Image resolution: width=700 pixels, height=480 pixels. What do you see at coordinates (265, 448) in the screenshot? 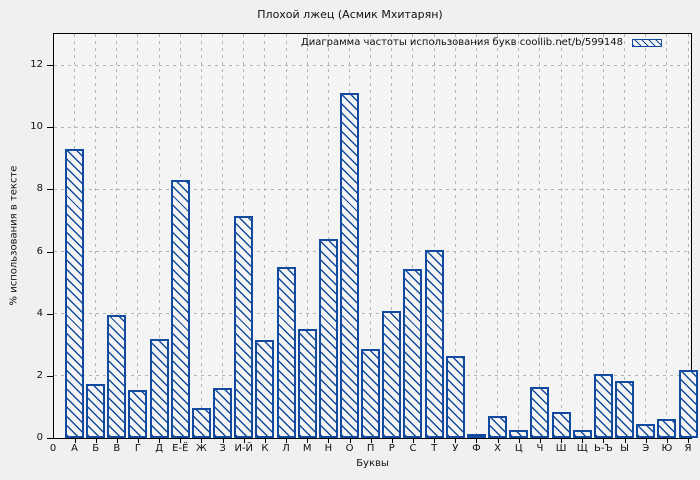
I see `x-tick-label: К` at bounding box center [265, 448].